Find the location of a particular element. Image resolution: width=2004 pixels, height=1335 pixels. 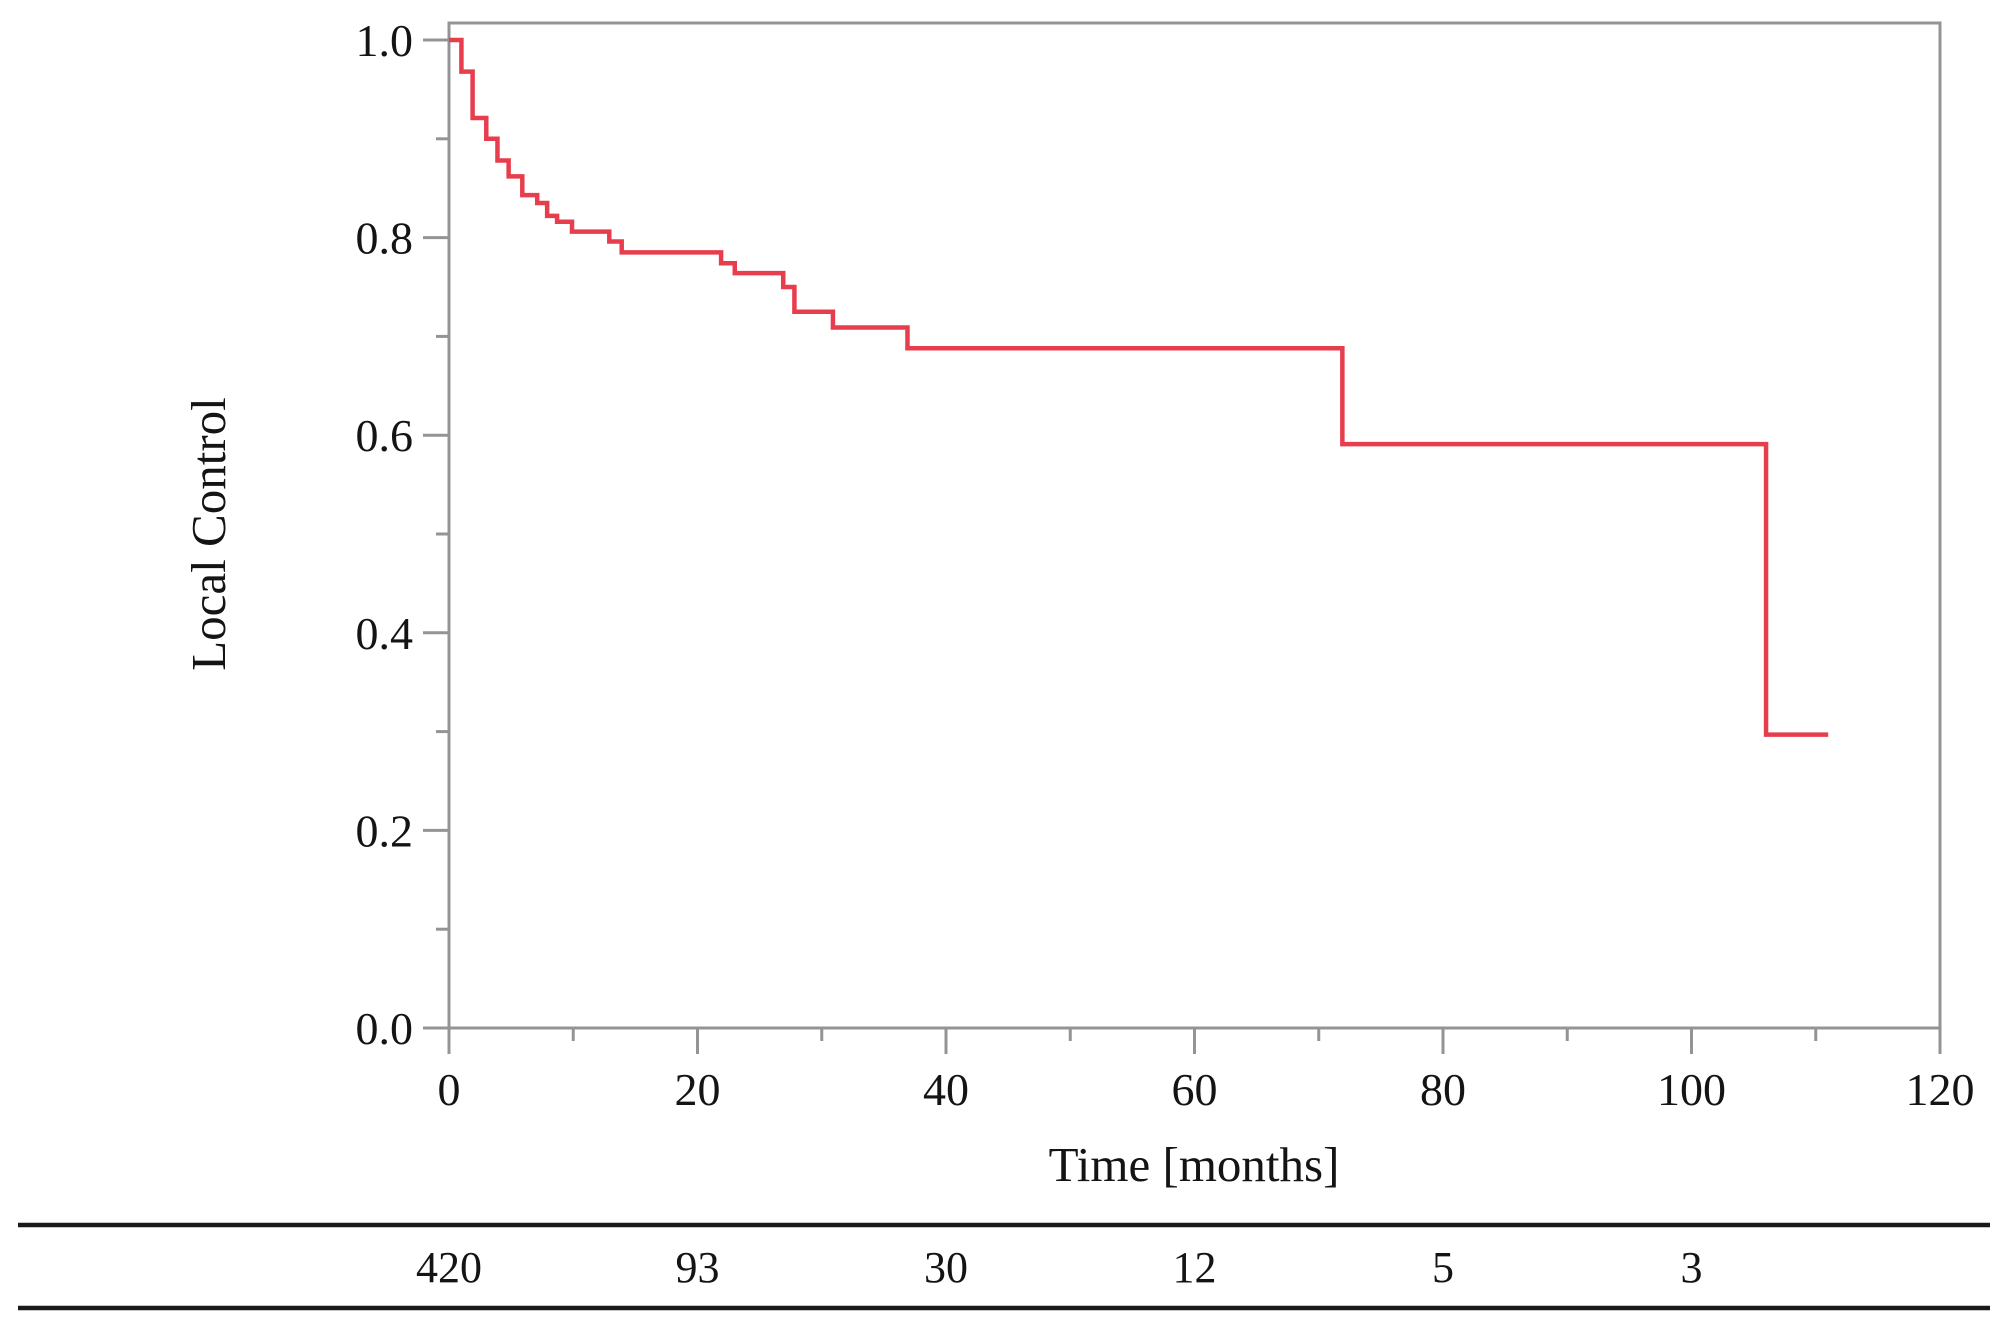

x-axis-title: Time [months] is located at coordinates (1194, 1164).